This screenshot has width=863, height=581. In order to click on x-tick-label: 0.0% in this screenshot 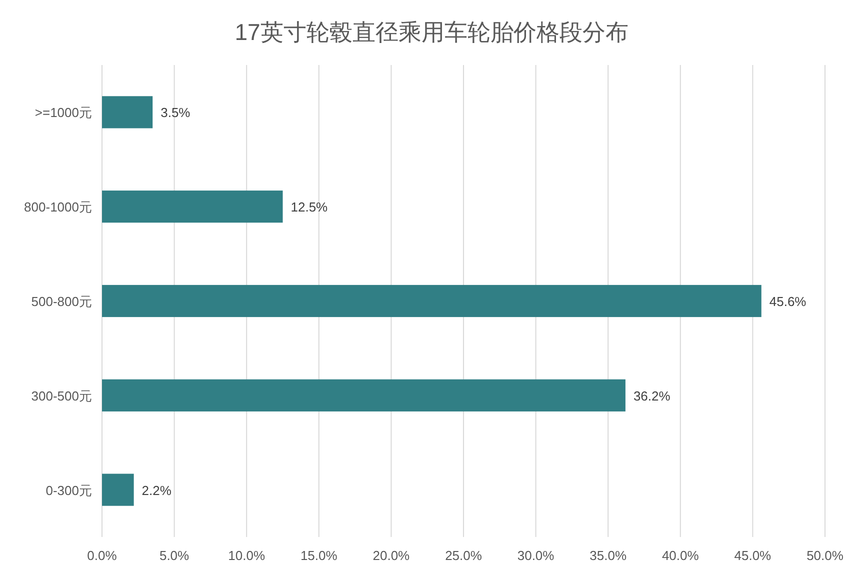, I will do `click(102, 555)`.